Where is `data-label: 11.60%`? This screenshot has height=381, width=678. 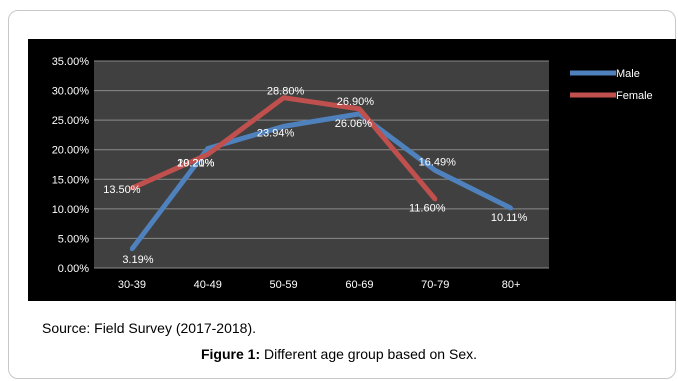 data-label: 11.60% is located at coordinates (427, 208).